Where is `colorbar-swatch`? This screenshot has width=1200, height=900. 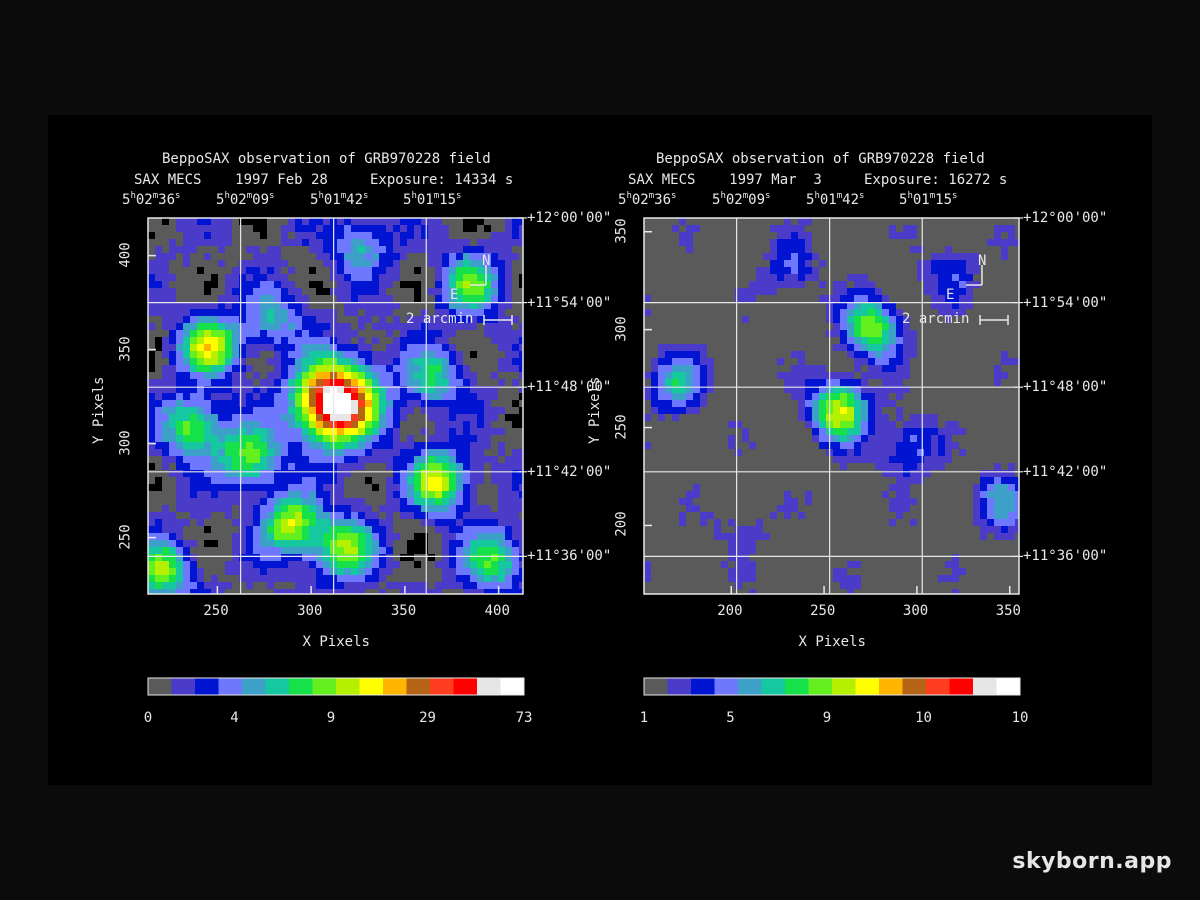
colorbar-swatch is located at coordinates (371, 686).